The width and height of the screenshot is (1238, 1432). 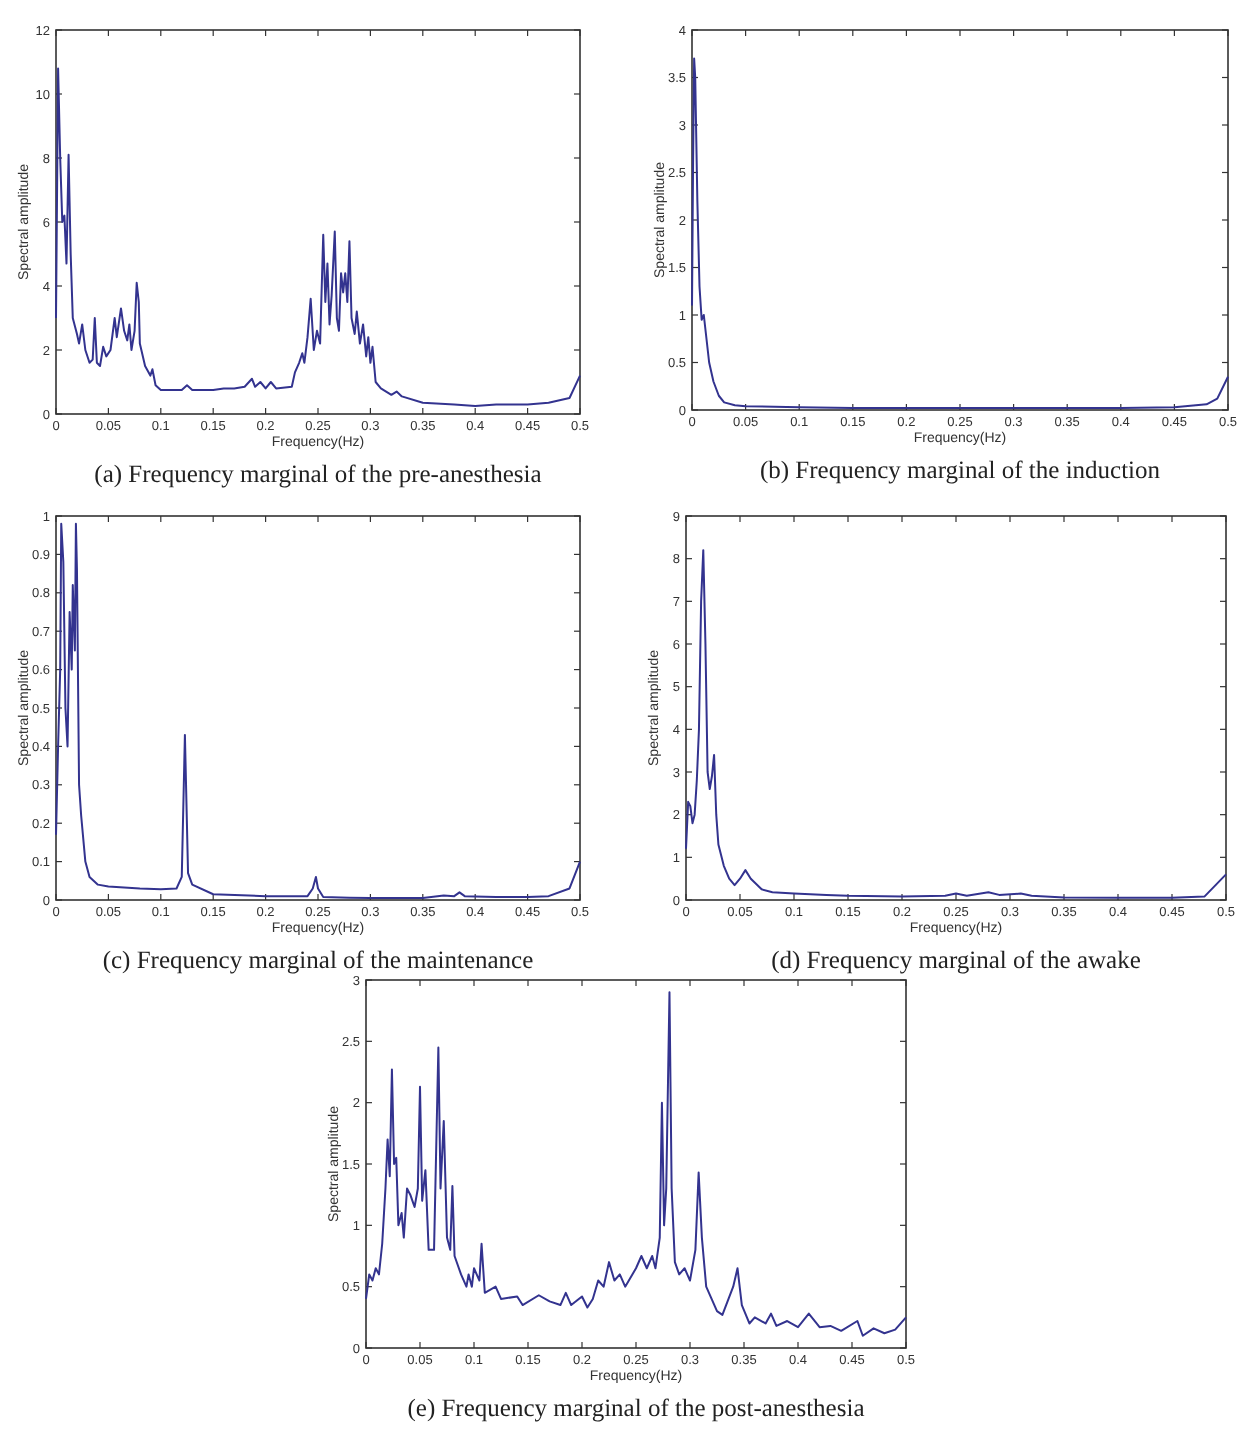 I want to click on text: (c) Frequency marginal of the maintenance, so click(x=318, y=960).